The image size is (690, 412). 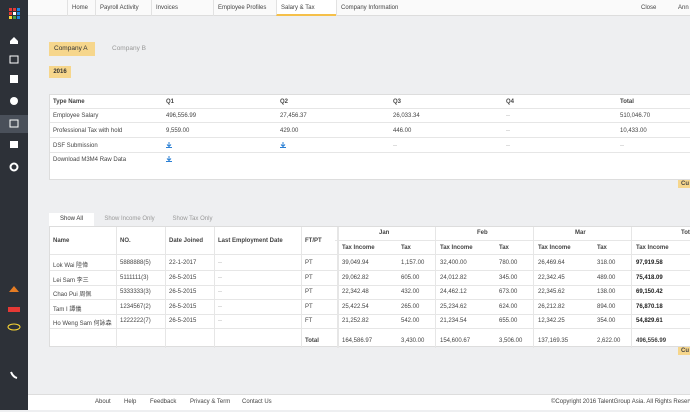 What do you see at coordinates (358, 248) in the screenshot?
I see `sub-header: Tax Income` at bounding box center [358, 248].